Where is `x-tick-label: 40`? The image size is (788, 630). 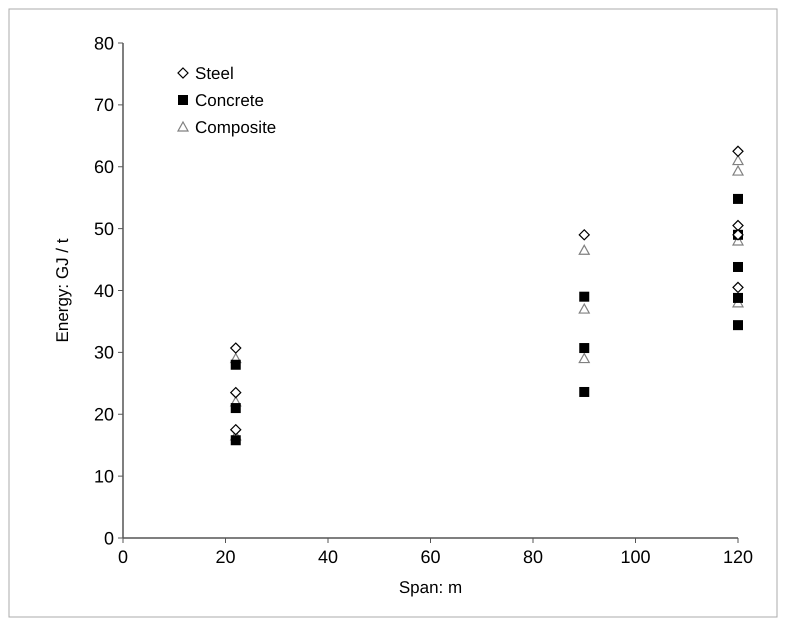 x-tick-label: 40 is located at coordinates (328, 557).